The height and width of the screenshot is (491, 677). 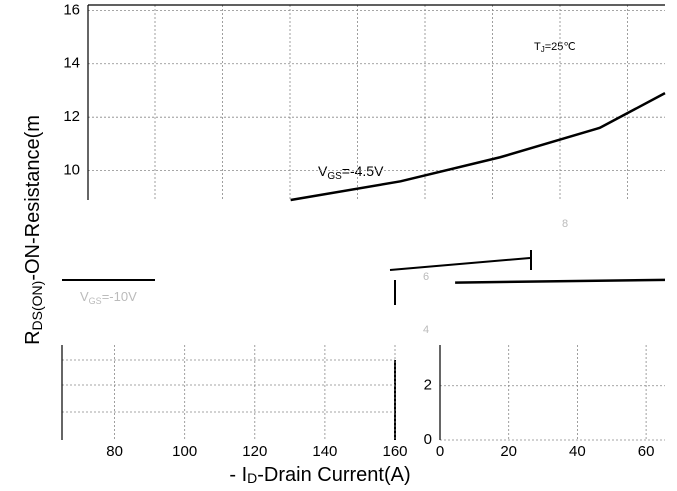 What do you see at coordinates (577, 451) in the screenshot?
I see `x-tick-label: 40` at bounding box center [577, 451].